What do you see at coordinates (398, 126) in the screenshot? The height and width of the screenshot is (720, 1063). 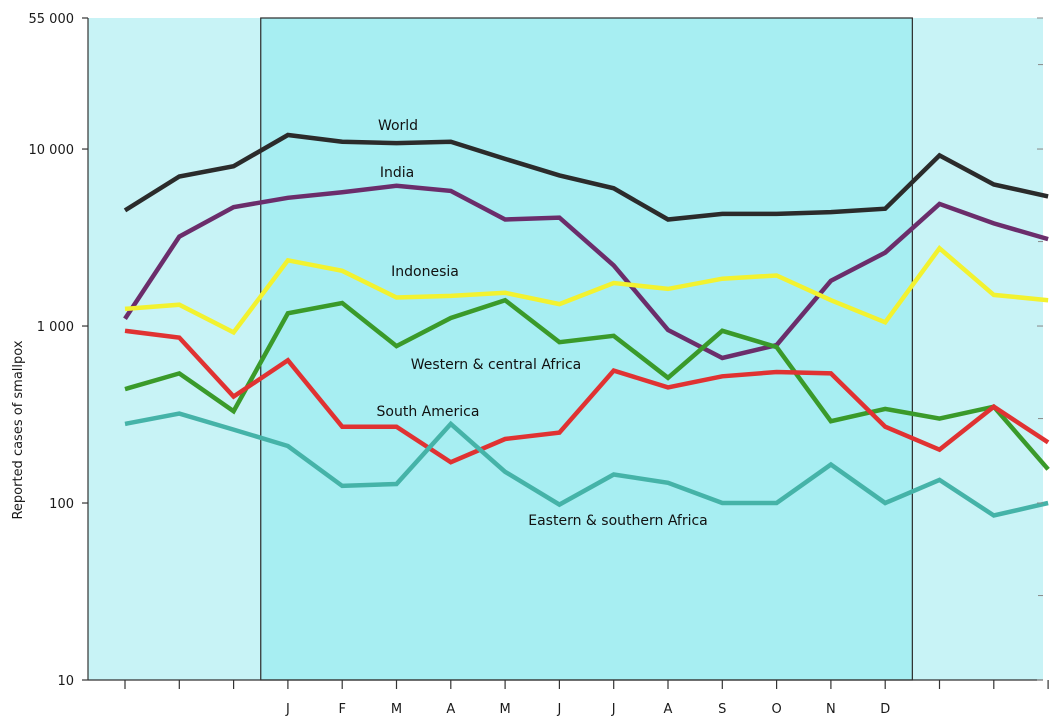 I see `series-label-world: World` at bounding box center [398, 126].